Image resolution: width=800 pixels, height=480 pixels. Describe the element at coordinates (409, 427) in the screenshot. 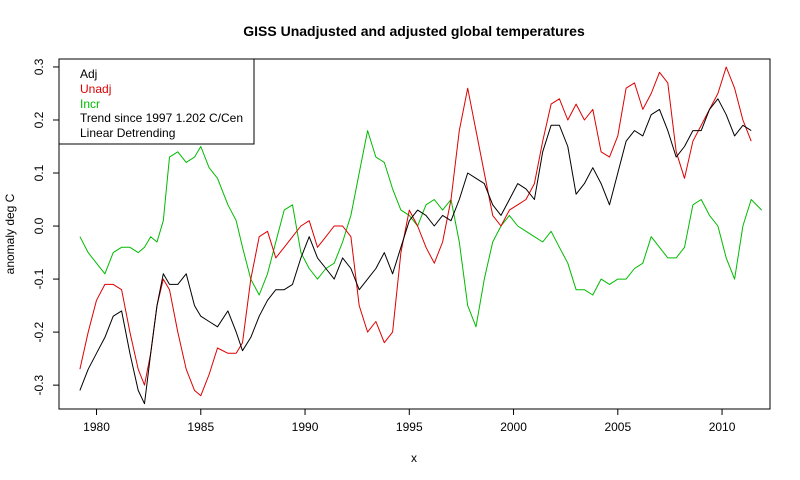

I see `x-tick-label: 1995` at that location.